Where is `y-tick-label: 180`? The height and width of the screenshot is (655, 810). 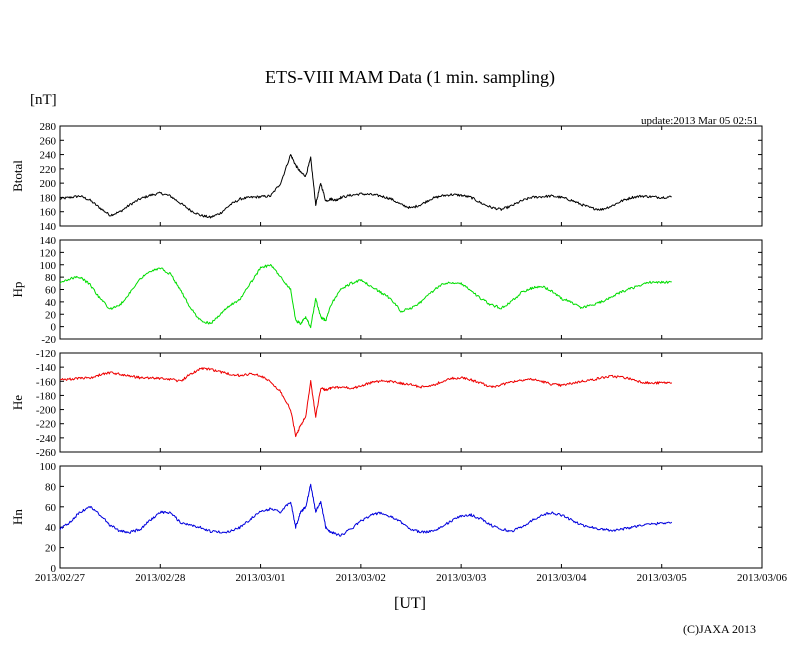
y-tick-label: 180 is located at coordinates (48, 198).